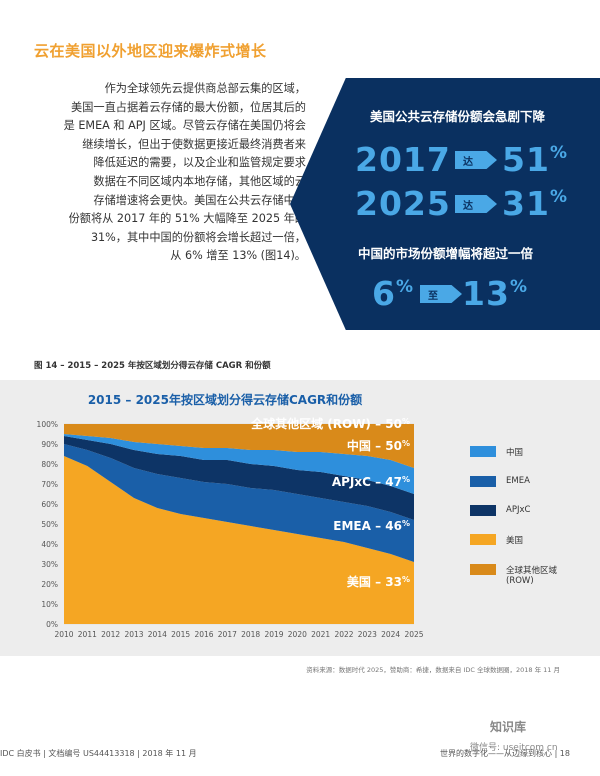 The image size is (600, 776). Describe the element at coordinates (180, 634) in the screenshot. I see `x-tick-label: 2015` at that location.